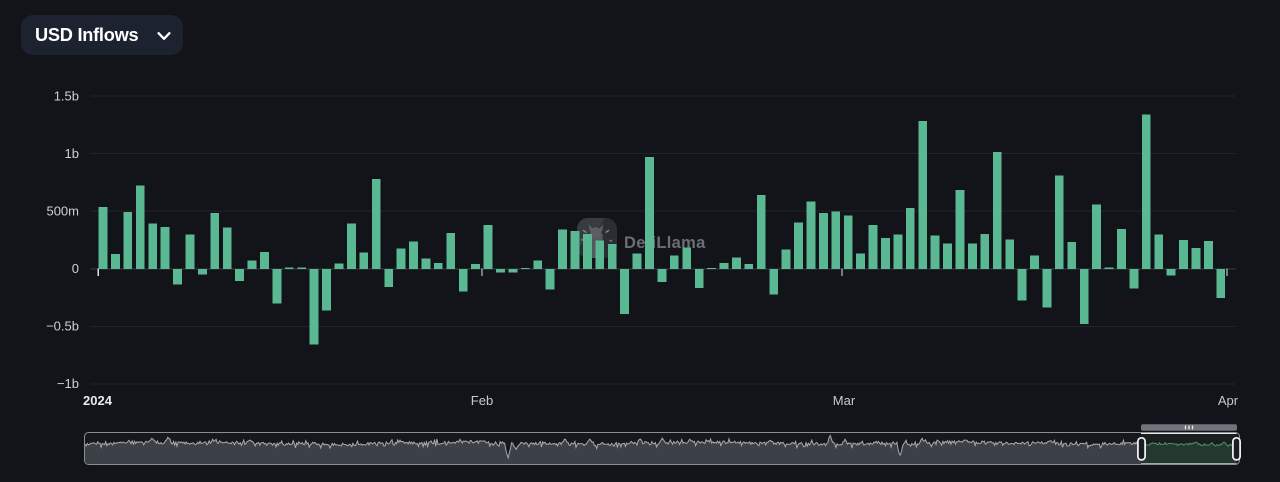  Describe the element at coordinates (482, 400) in the screenshot. I see `svg-text: Feb` at that location.